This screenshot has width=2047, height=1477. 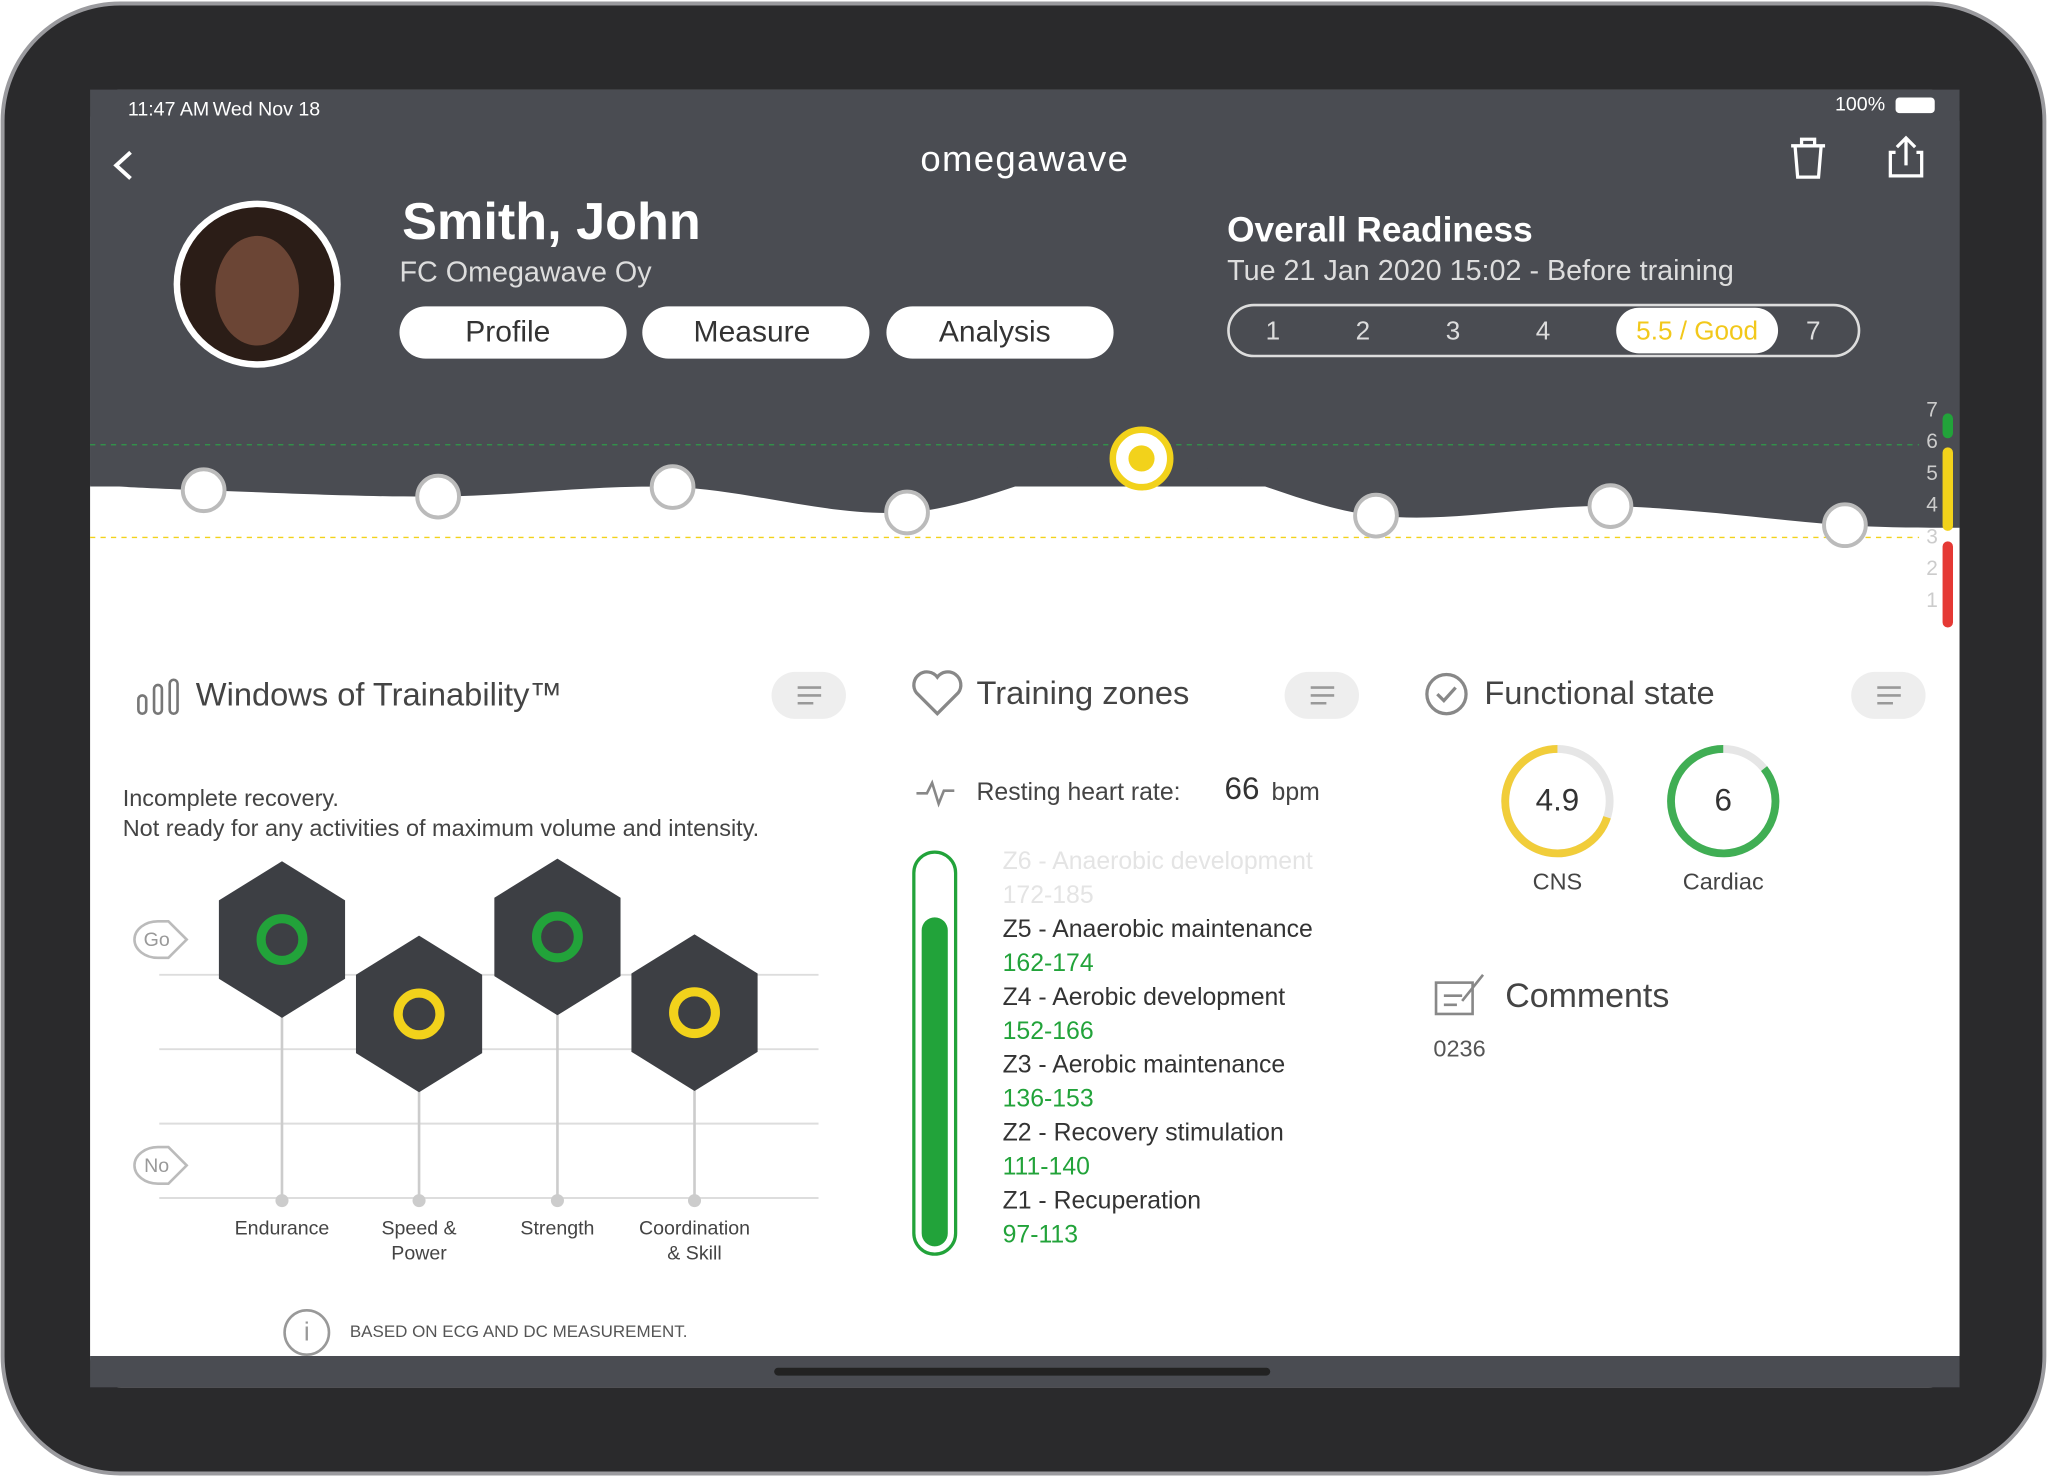 I want to click on tab-label: Analysis, so click(x=995, y=332).